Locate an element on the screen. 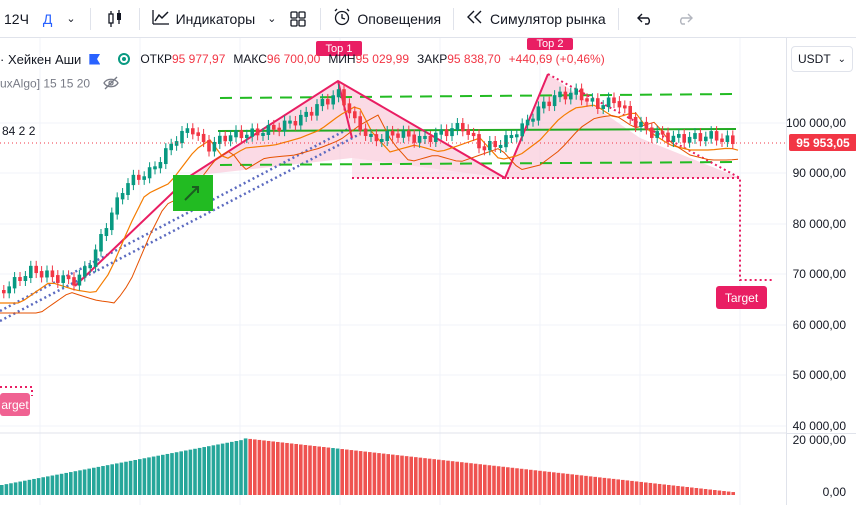 Image resolution: width=856 pixels, height=505 pixels. close-key: ЗАКР is located at coordinates (432, 59).